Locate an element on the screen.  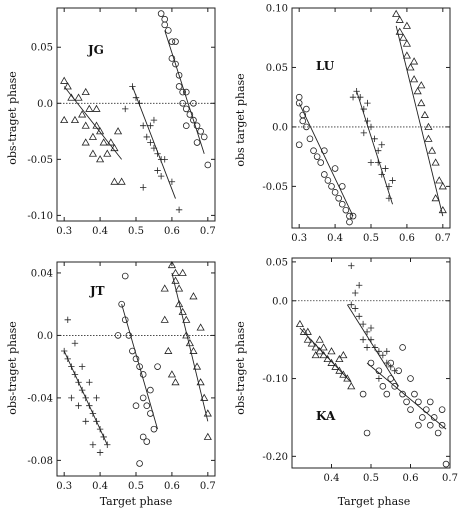
y-tick-label: -0.05 is located at coordinates (275, 187).